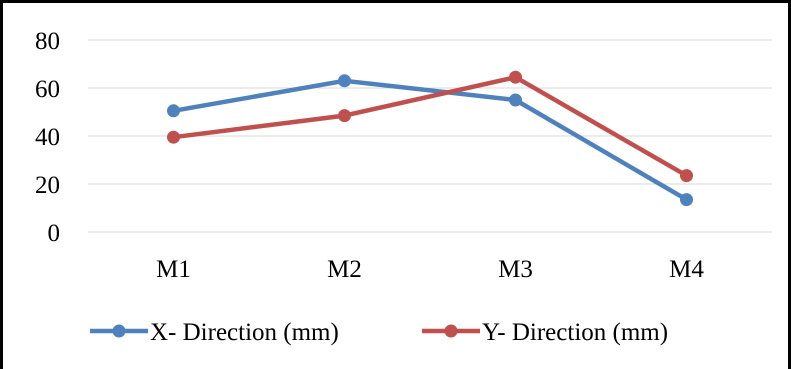 The width and height of the screenshot is (791, 369). I want to click on y-axis: 0 20 40 60 80, so click(47, 137).